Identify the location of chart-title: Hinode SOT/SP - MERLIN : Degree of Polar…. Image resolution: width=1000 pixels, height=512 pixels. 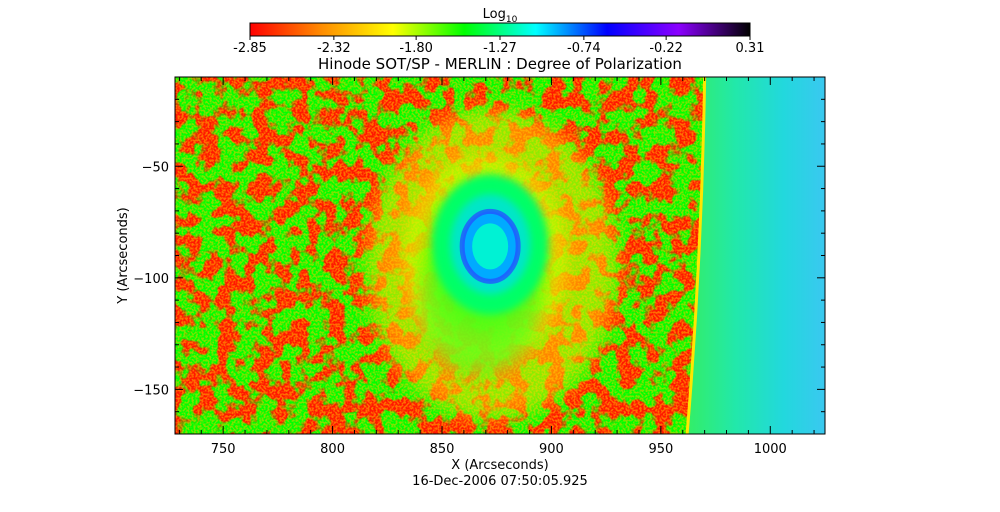
(500, 64).